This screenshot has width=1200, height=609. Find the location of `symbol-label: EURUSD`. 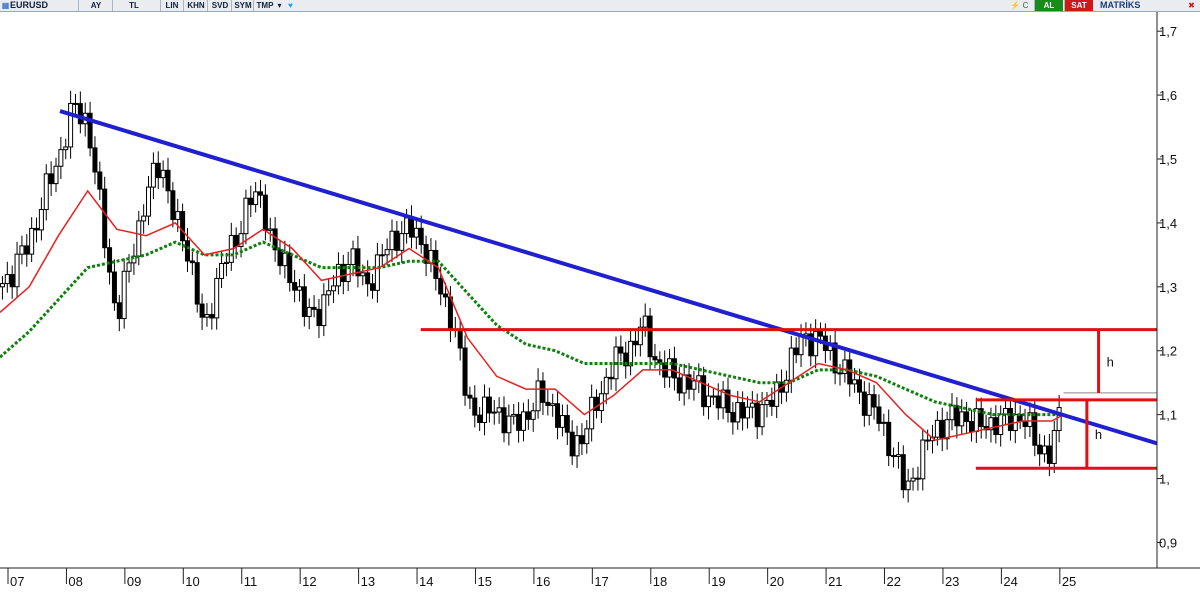

symbol-label: EURUSD is located at coordinates (29, 5).